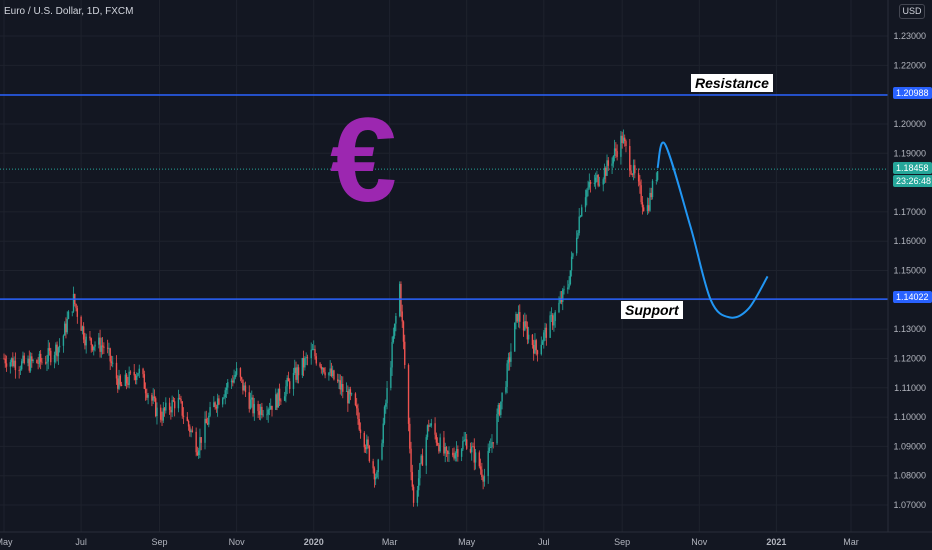 The height and width of the screenshot is (550, 932). I want to click on price-tick-label: 1.22000, so click(909, 65).